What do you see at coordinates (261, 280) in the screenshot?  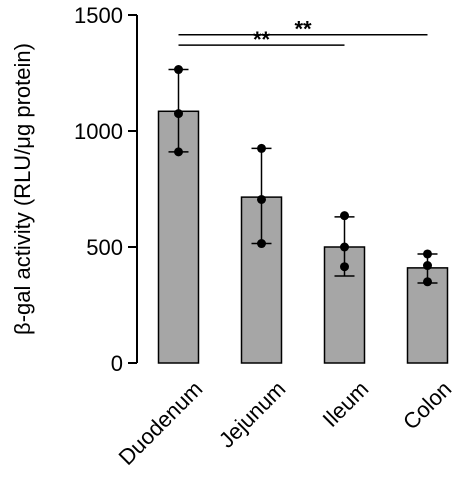 I see `bar-jejunum` at bounding box center [261, 280].